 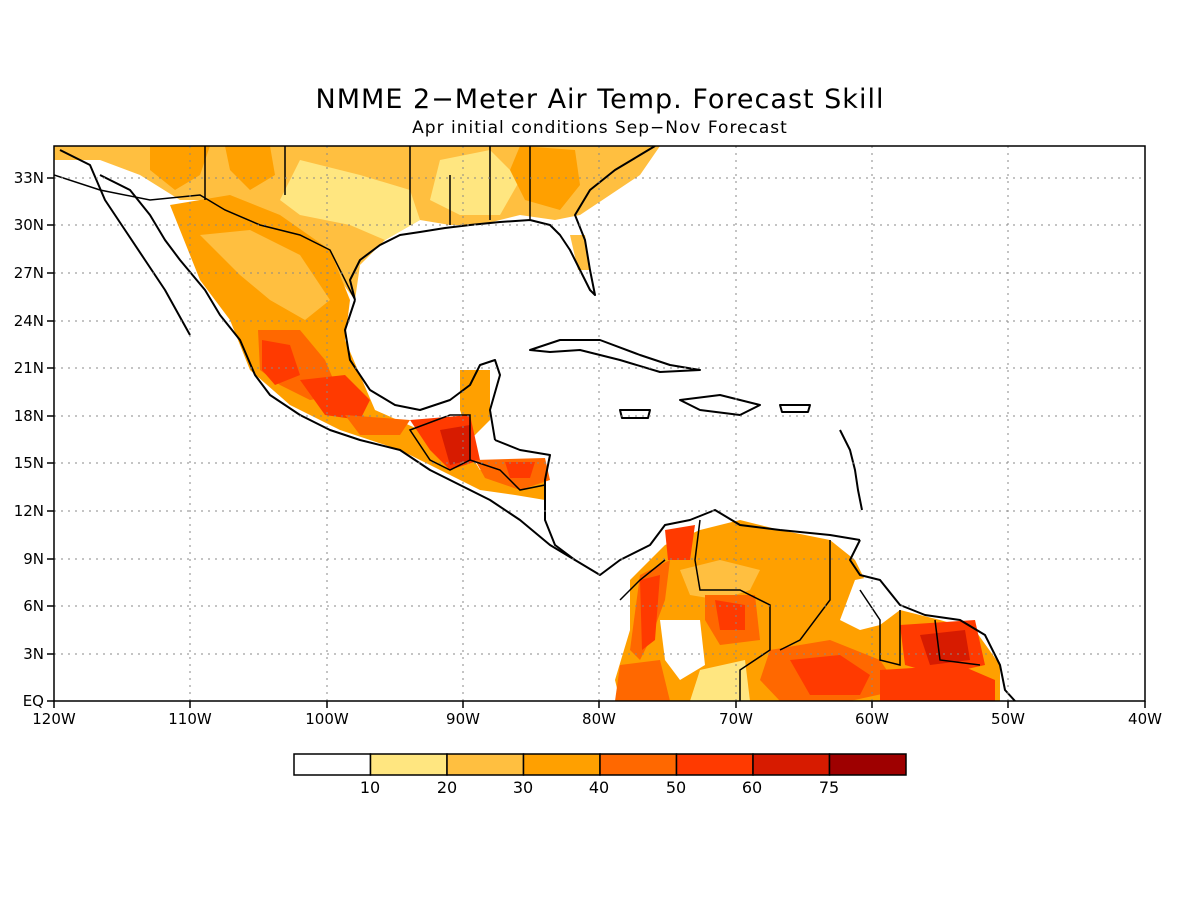 What do you see at coordinates (720, 680) in the screenshot?
I see `skill-region-sa-light` at bounding box center [720, 680].